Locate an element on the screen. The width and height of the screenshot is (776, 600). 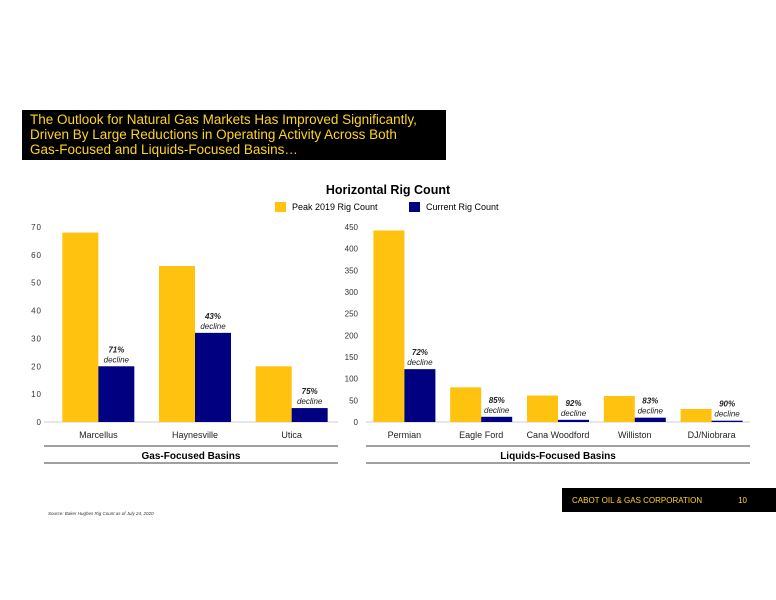
decline-annotation-0-0-1: decline is located at coordinates (117, 359).